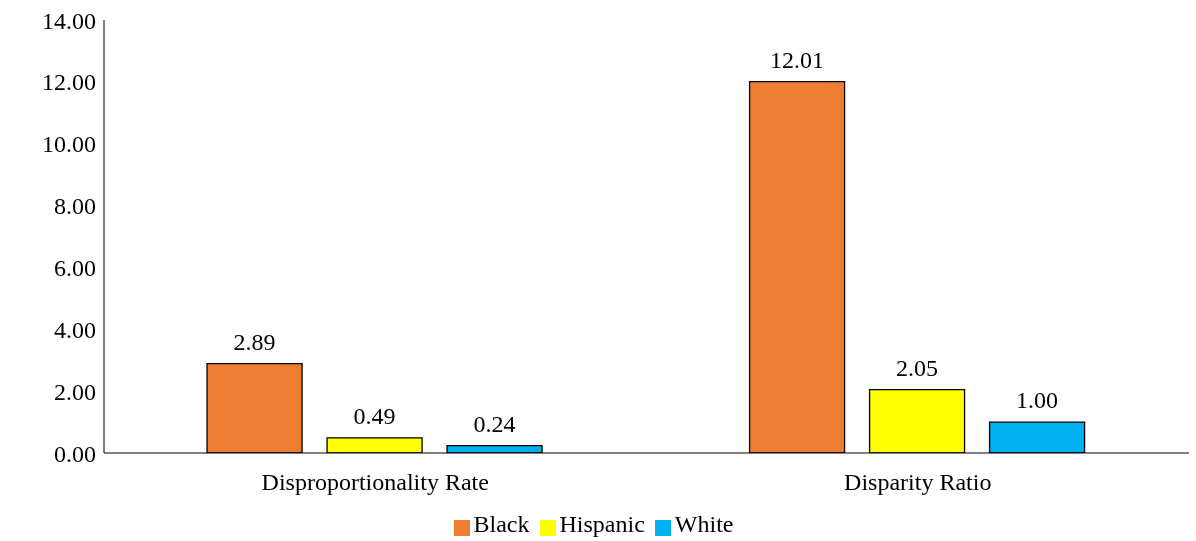 The height and width of the screenshot is (541, 1196). What do you see at coordinates (69, 144) in the screenshot?
I see `y-tick-label: 10.00` at bounding box center [69, 144].